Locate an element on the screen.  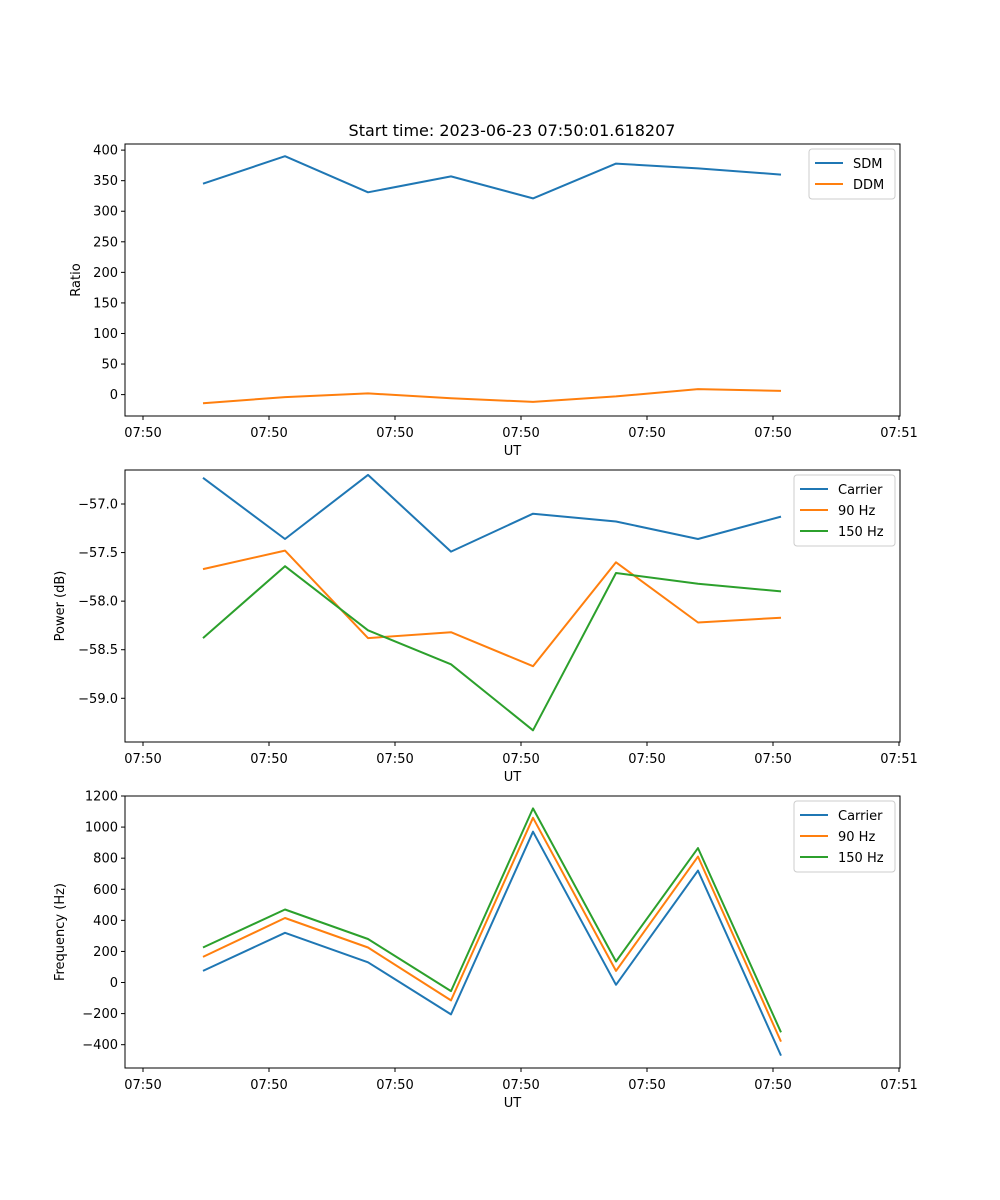
y-axis-label: Power (dB) is located at coordinates (60, 606).